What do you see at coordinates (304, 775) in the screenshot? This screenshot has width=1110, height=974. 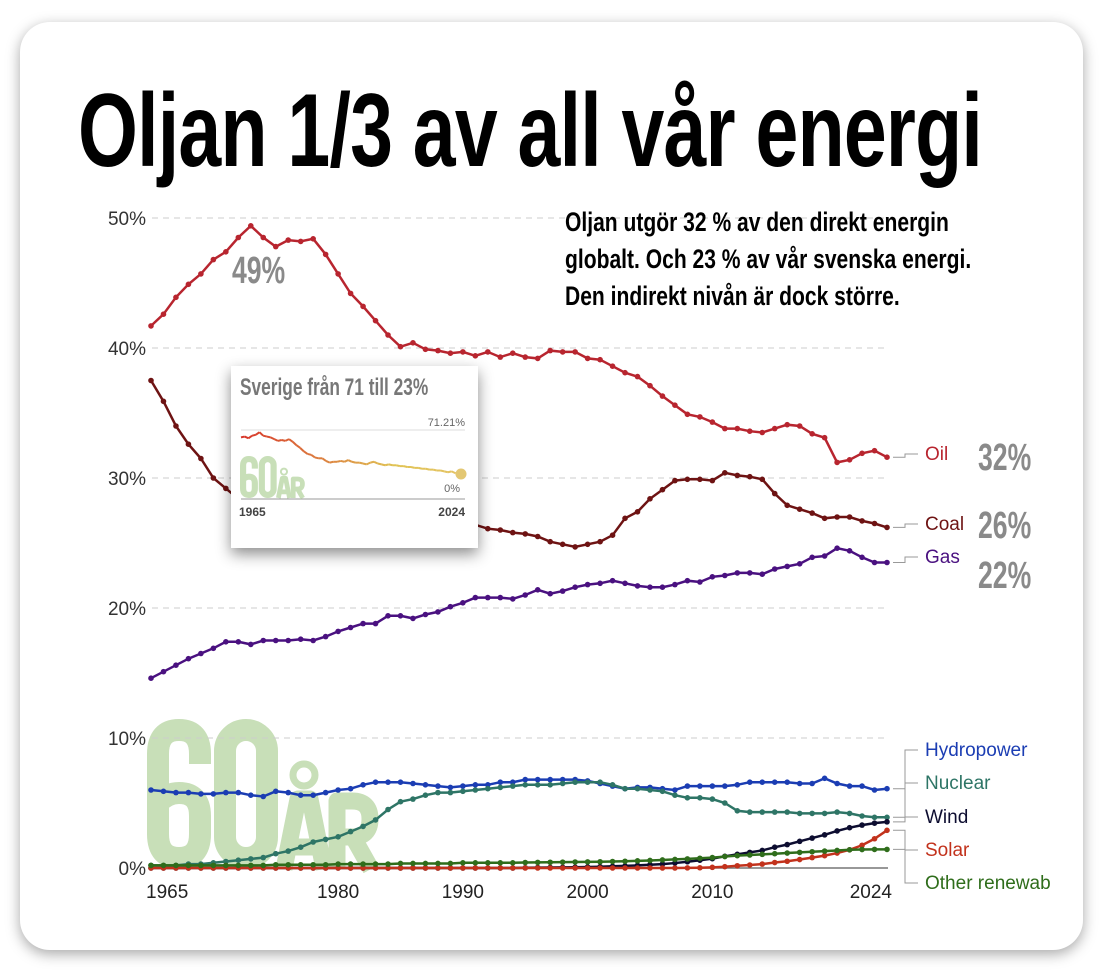 I see `watermark-ring` at bounding box center [304, 775].